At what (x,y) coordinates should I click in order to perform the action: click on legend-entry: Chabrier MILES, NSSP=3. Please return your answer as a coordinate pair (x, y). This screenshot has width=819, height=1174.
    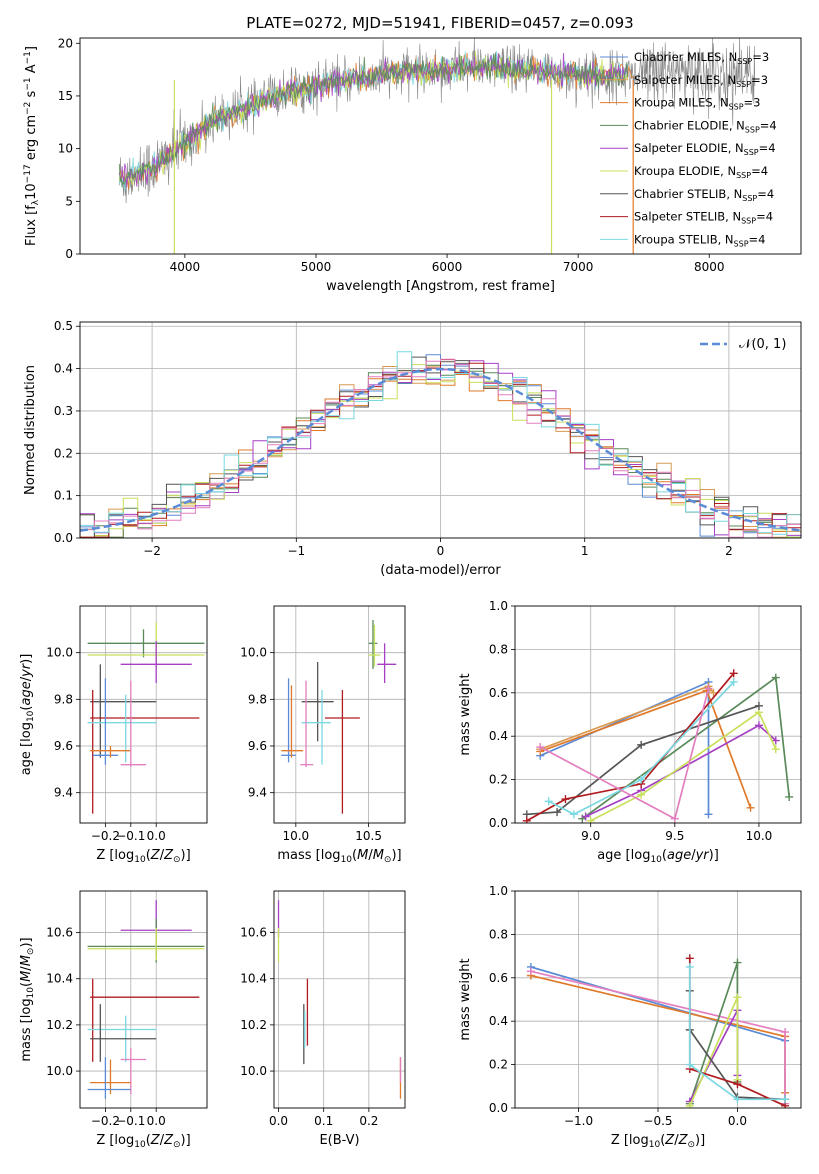
    Looking at the image, I should click on (701, 58).